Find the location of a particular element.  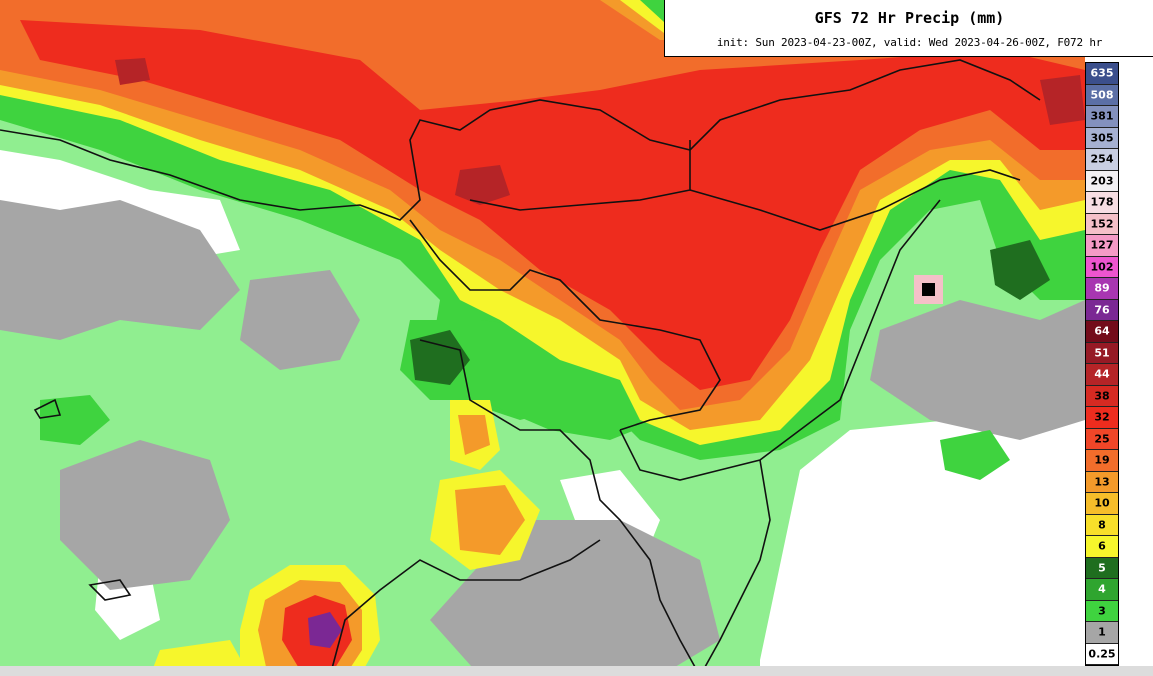

legend-label: 89 is located at coordinates (1102, 288).